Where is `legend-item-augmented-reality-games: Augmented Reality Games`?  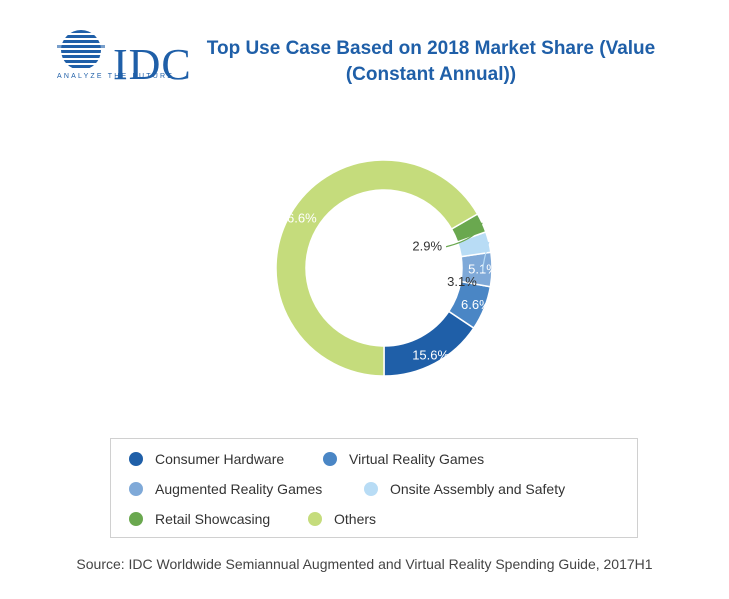 legend-item-augmented-reality-games: Augmented Reality Games is located at coordinates (225, 489).